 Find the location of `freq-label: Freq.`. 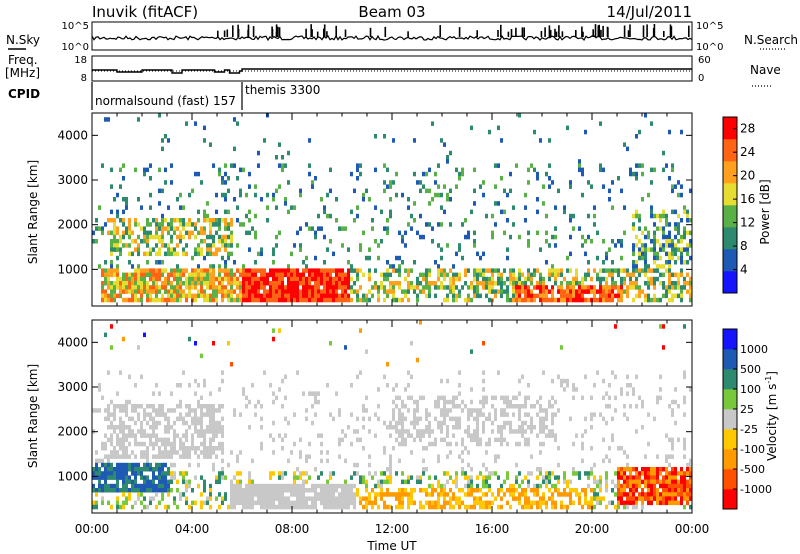

freq-label: Freq. is located at coordinates (23, 60).